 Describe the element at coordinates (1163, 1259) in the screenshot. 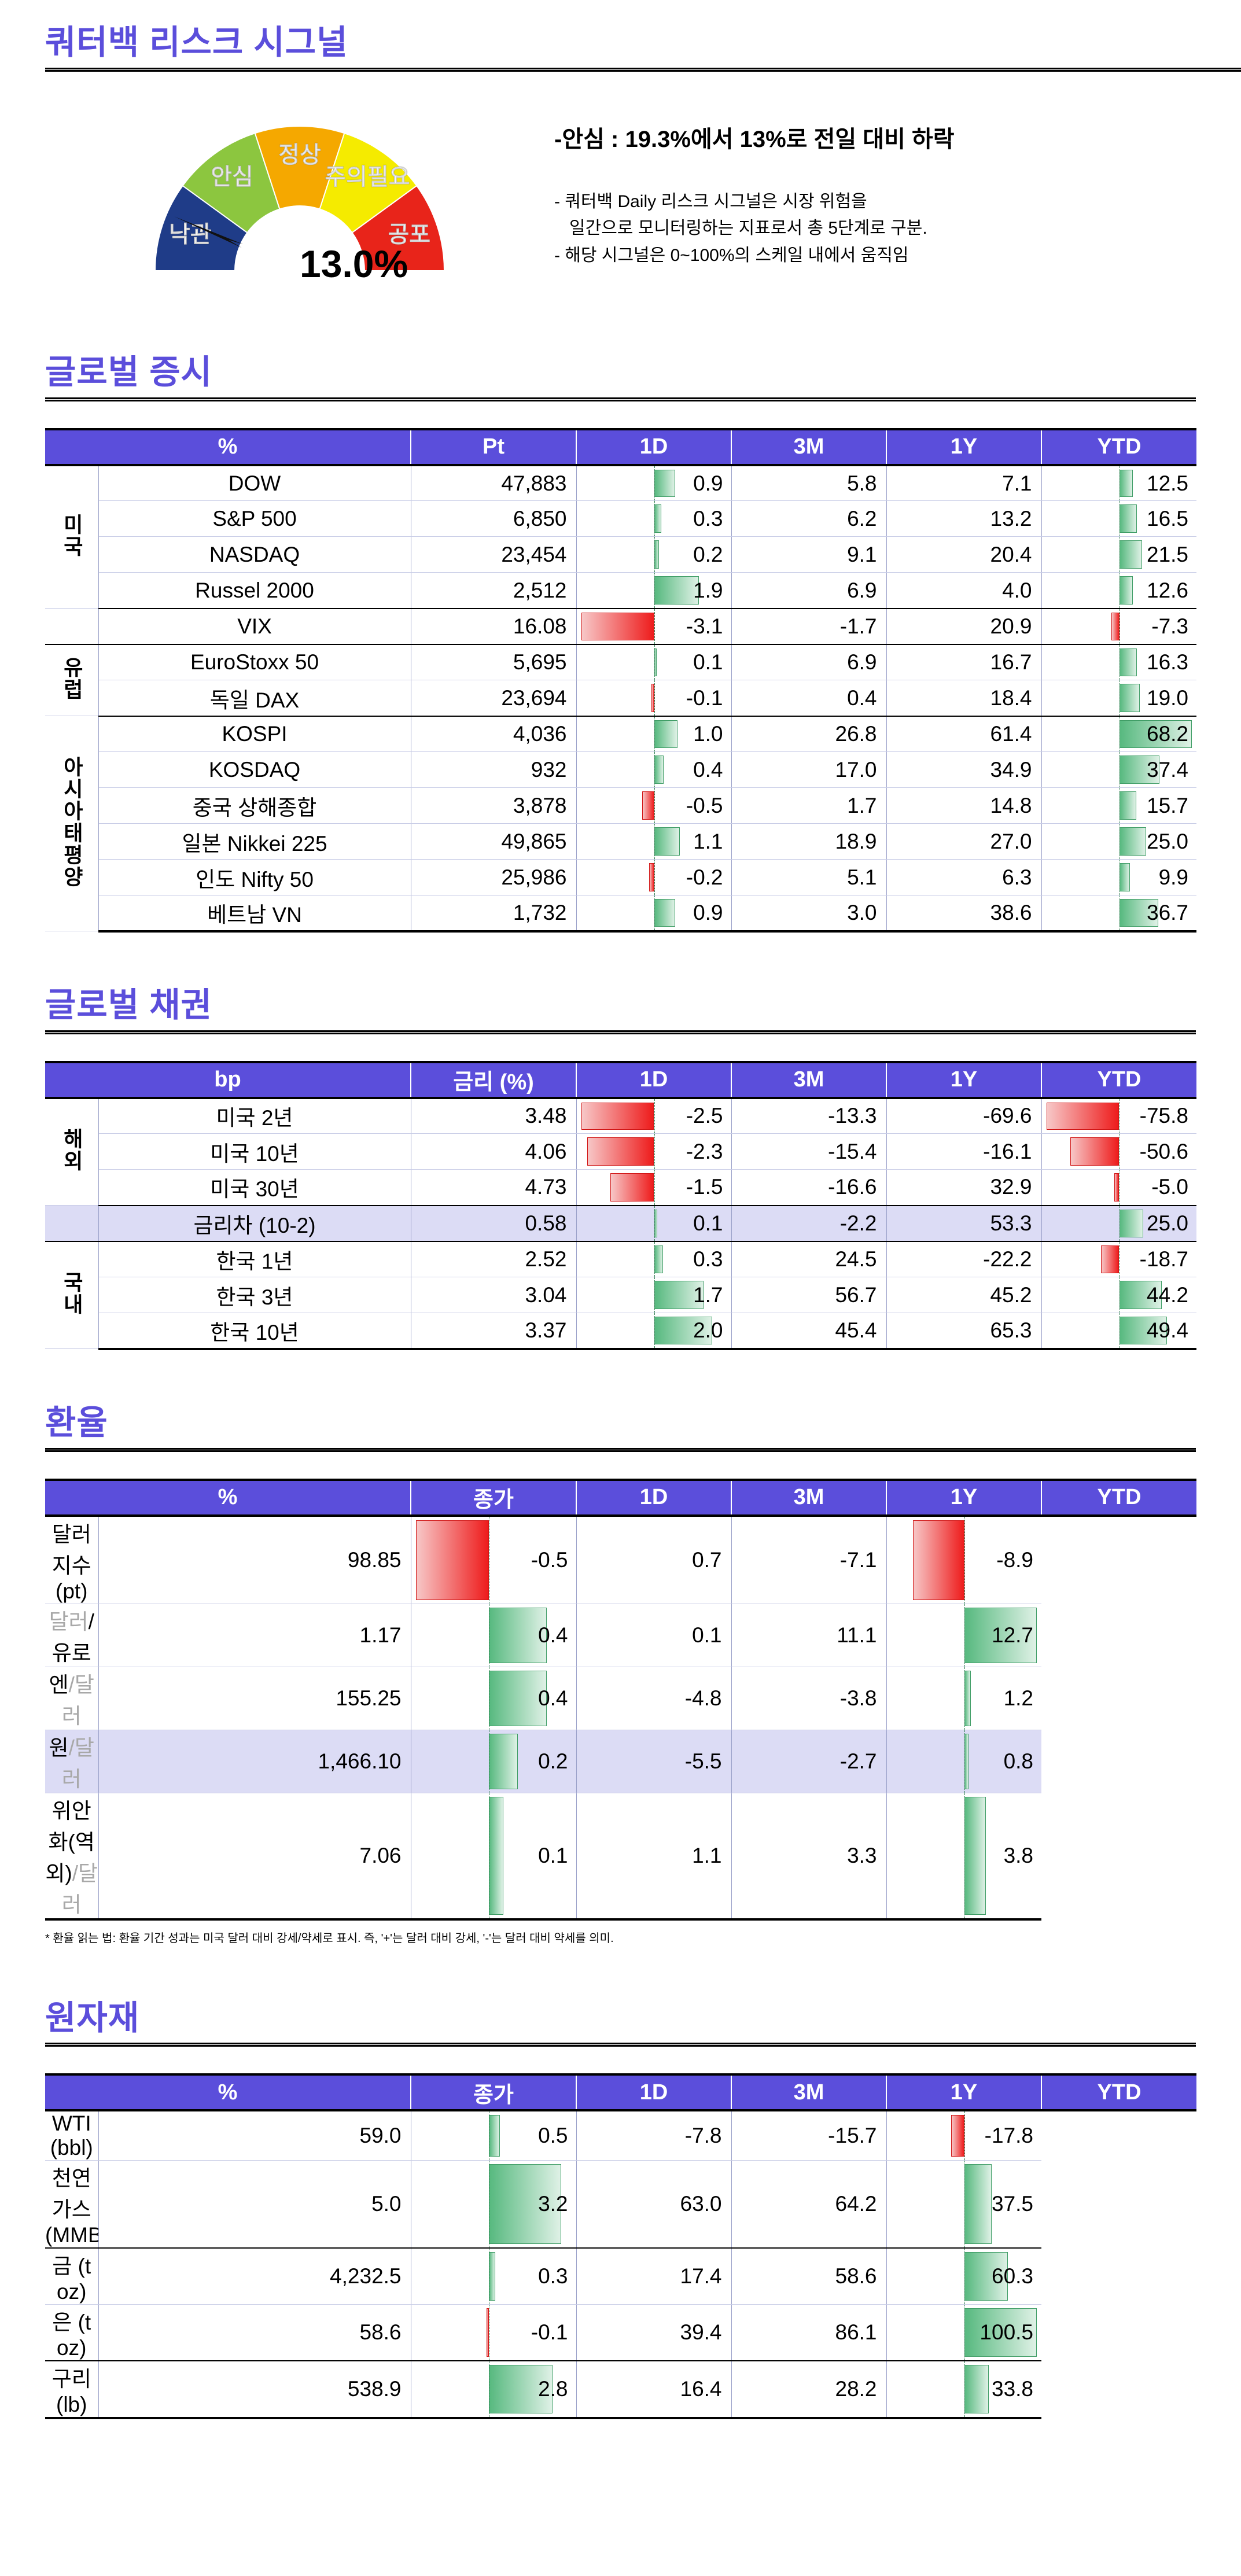

I see `cell-number: -18.7` at that location.